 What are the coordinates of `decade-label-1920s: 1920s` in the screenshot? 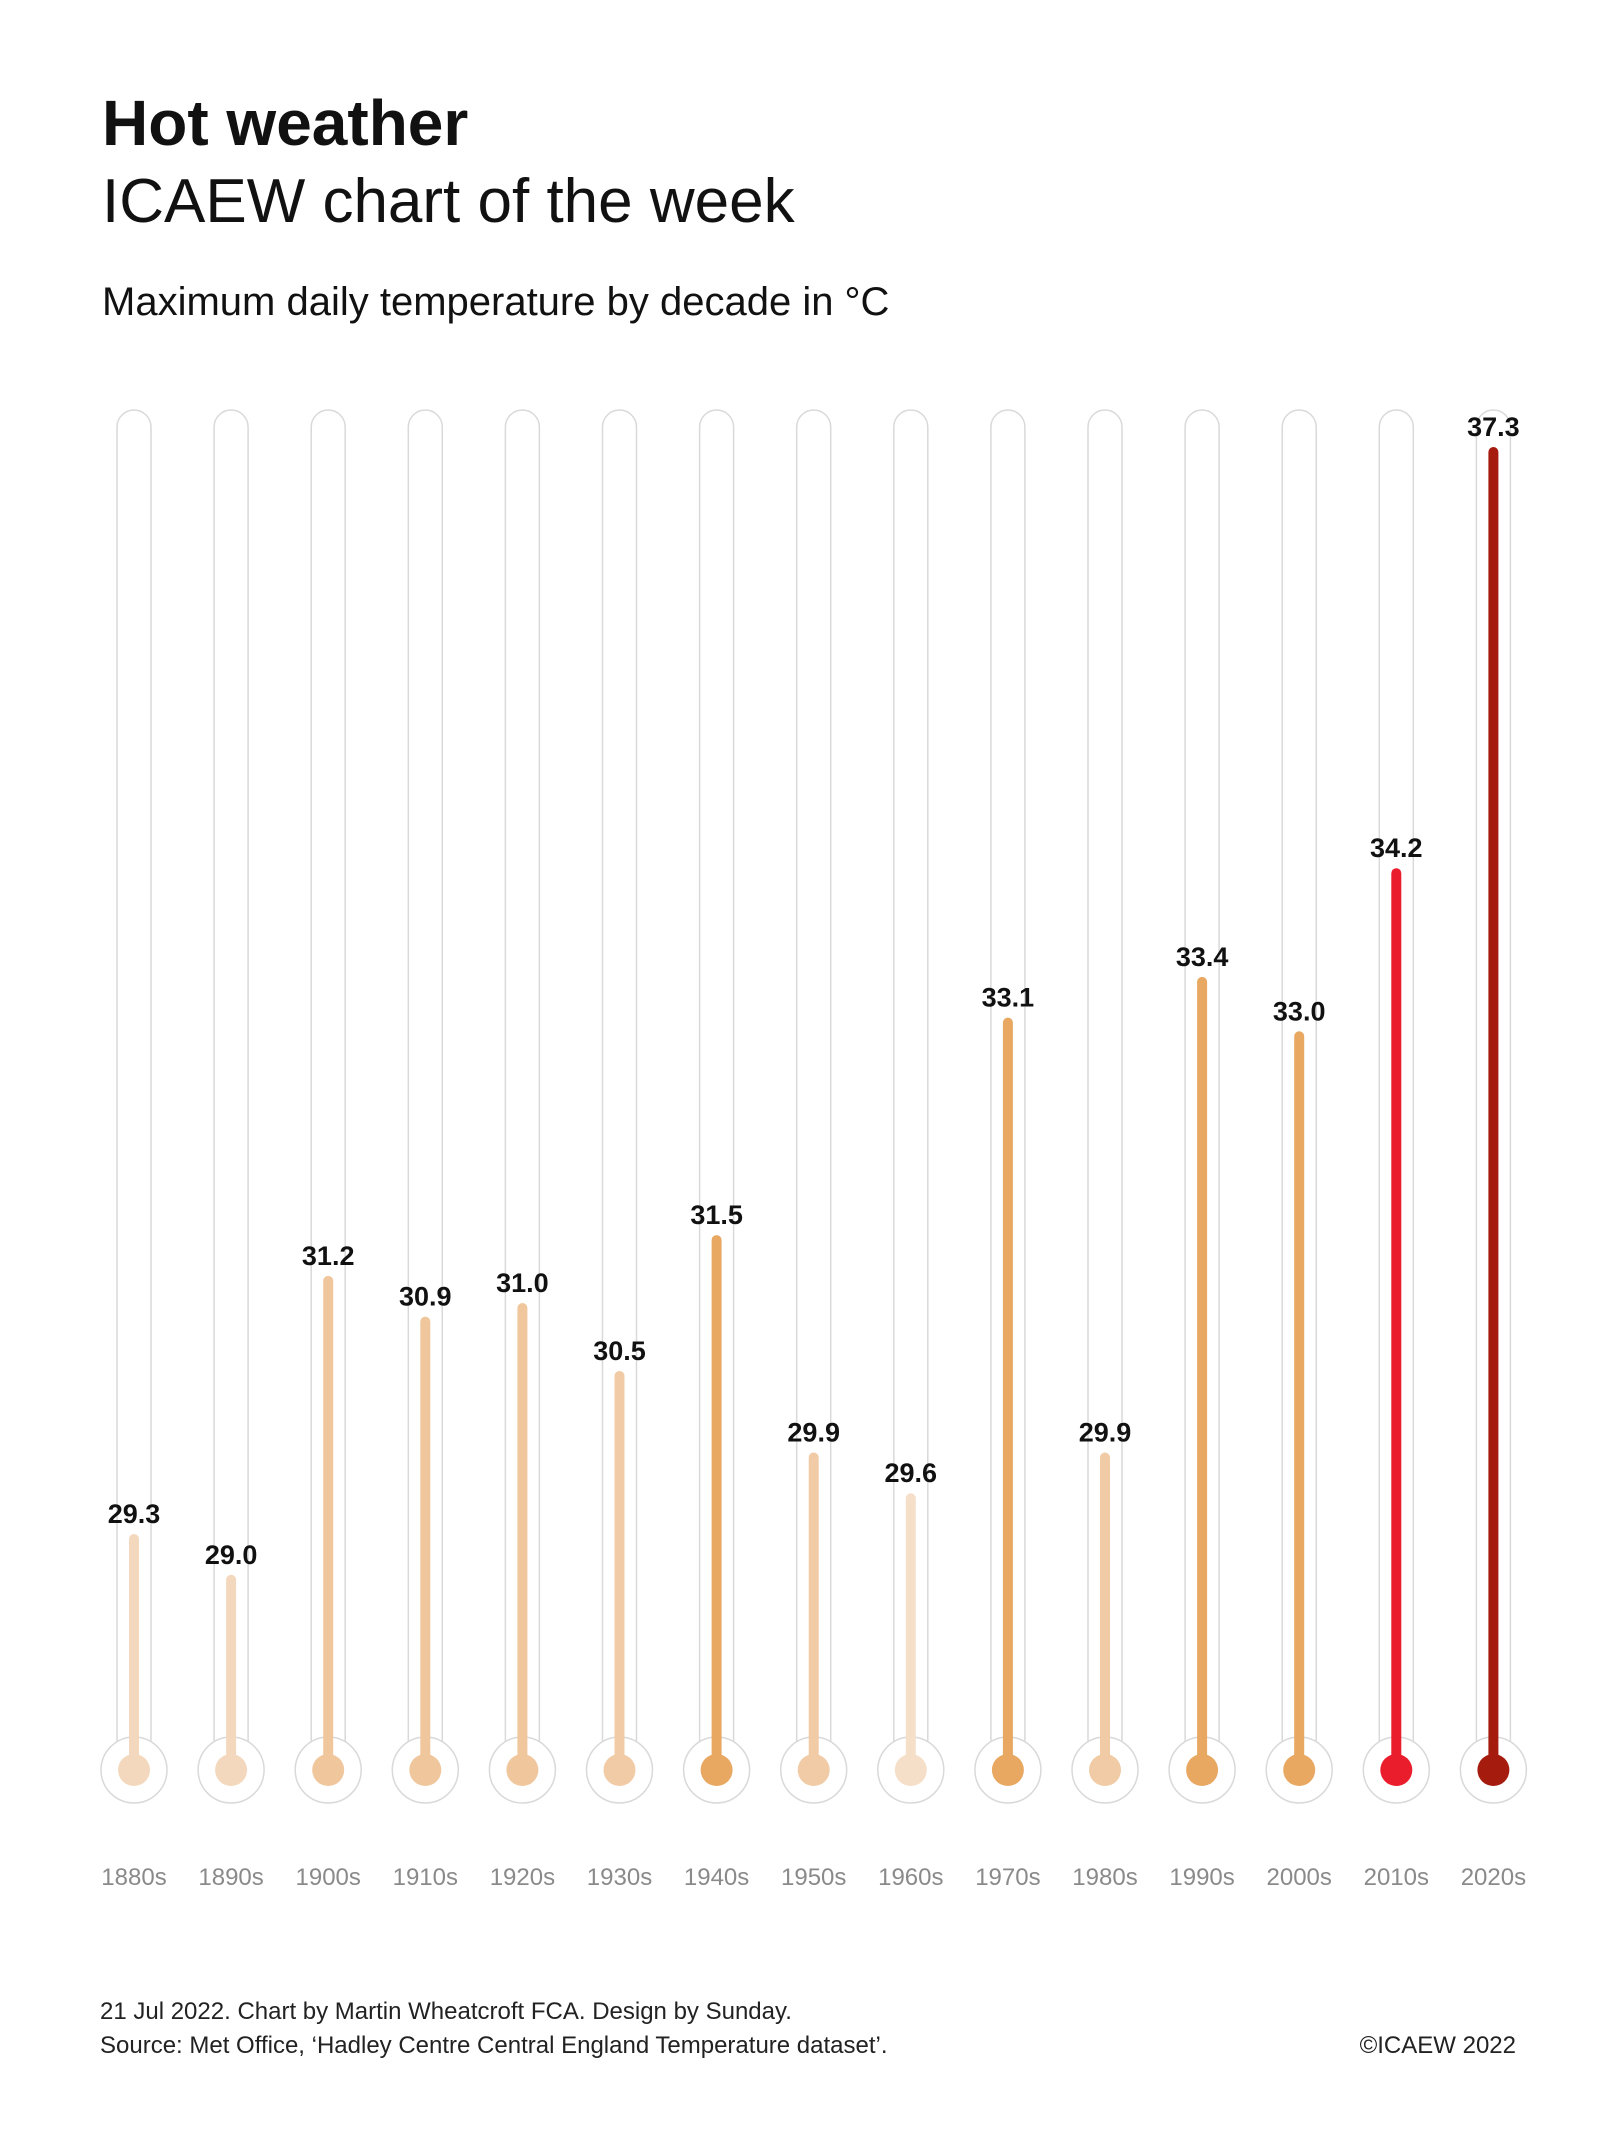 It's located at (522, 1877).